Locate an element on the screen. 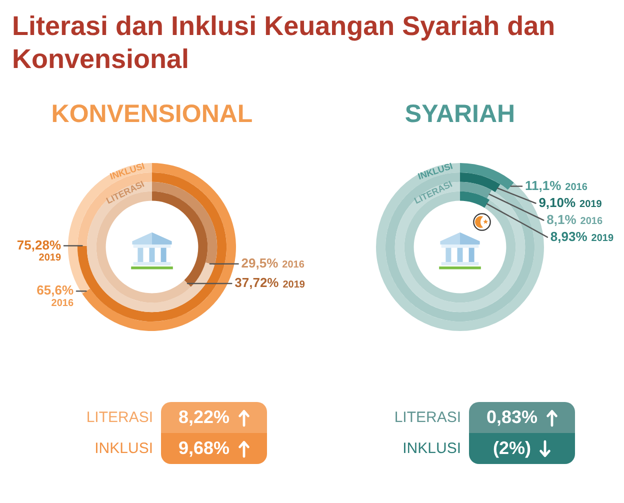  data-label: 8,22% is located at coordinates (204, 417).